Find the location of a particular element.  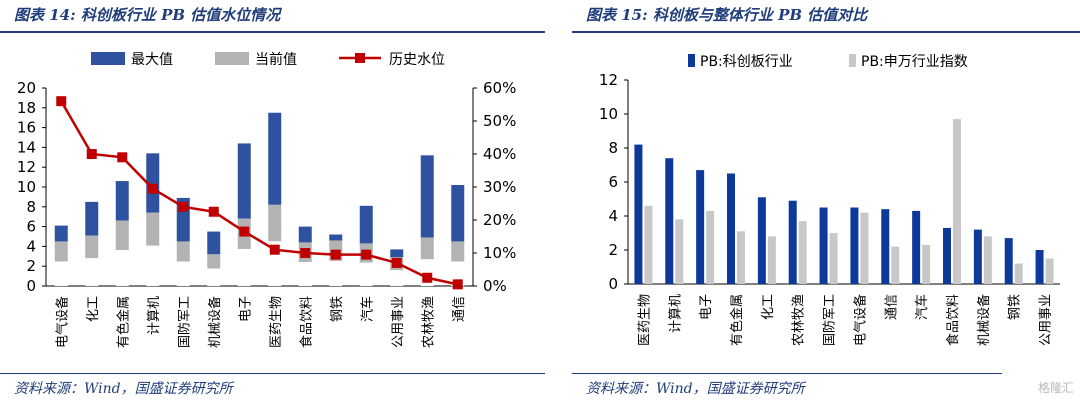

source-divider is located at coordinates (787, 373).